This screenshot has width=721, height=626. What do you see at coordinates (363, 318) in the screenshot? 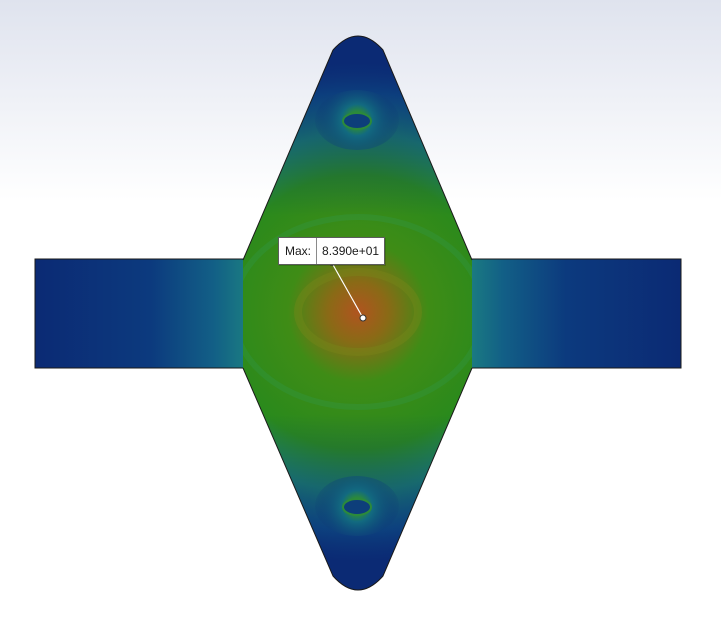
I see `probe-point-icon` at bounding box center [363, 318].